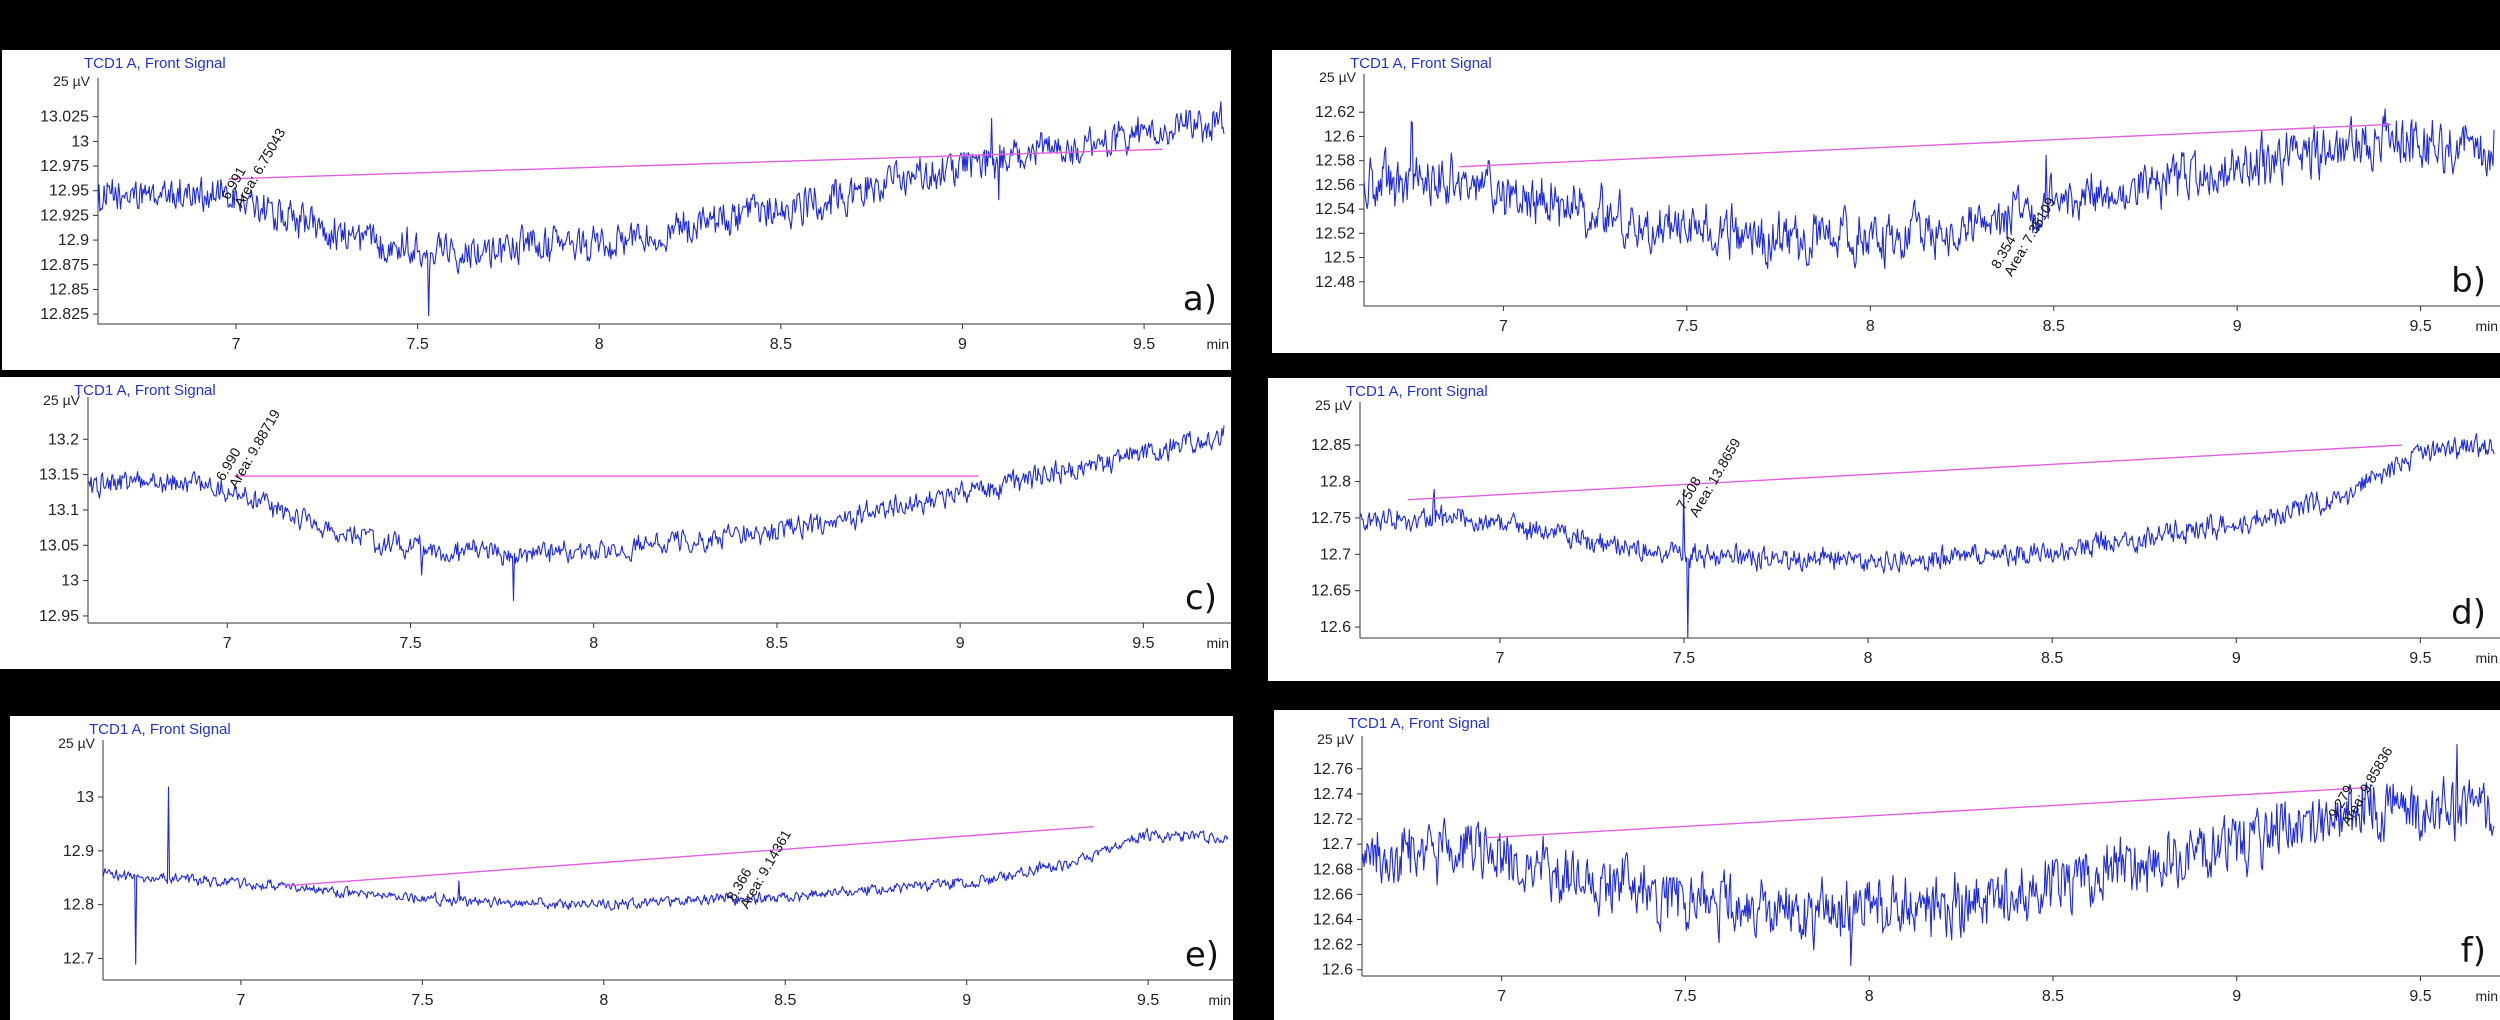 The width and height of the screenshot is (2500, 1020). Describe the element at coordinates (1333, 794) in the screenshot. I see `y-tick-label-f: 12.74` at that location.